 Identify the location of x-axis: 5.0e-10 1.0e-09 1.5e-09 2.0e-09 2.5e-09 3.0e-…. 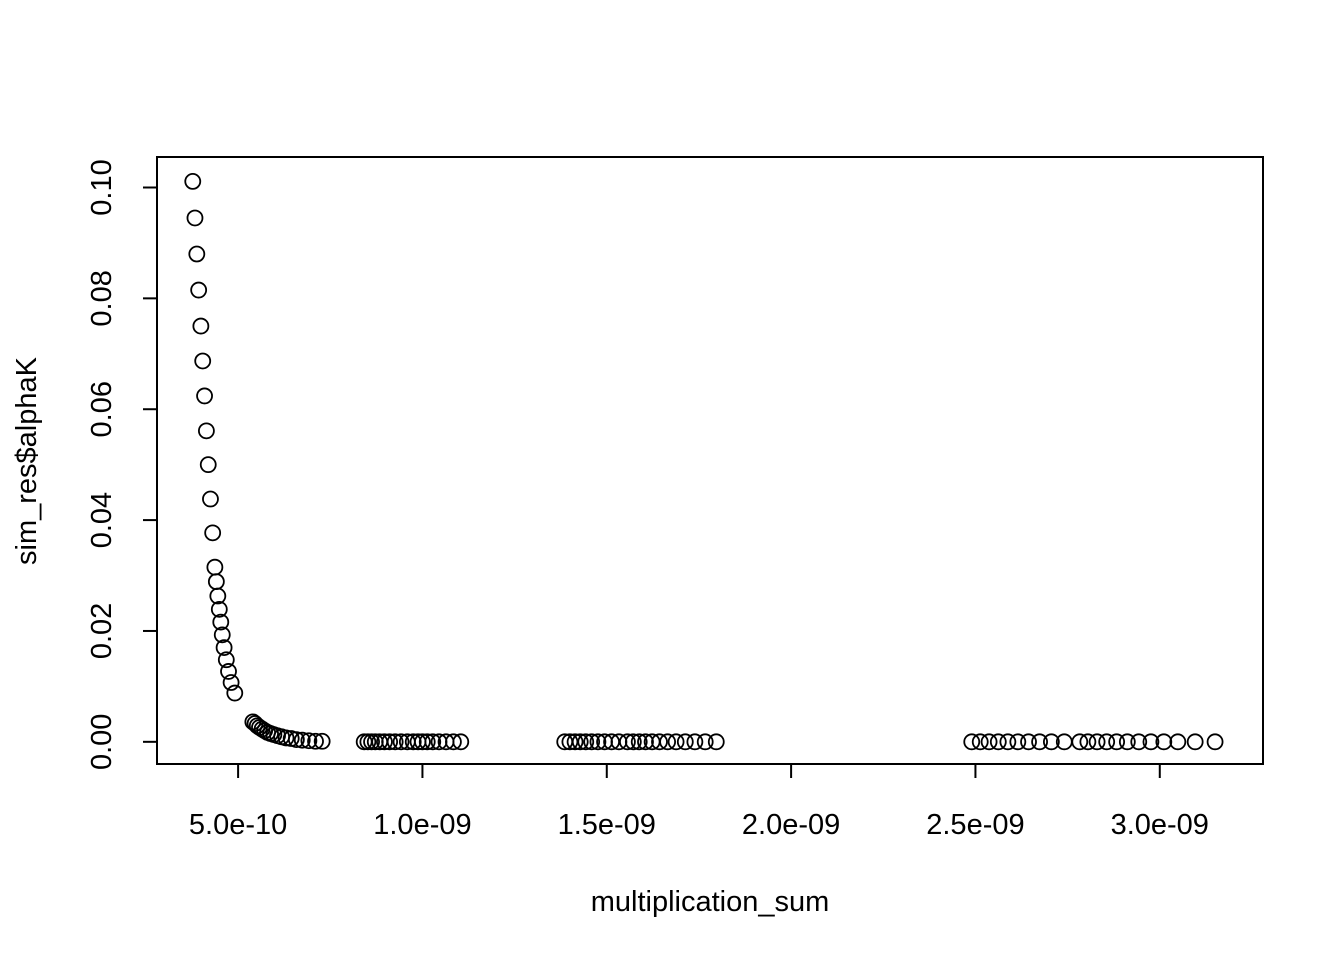
(699, 802).